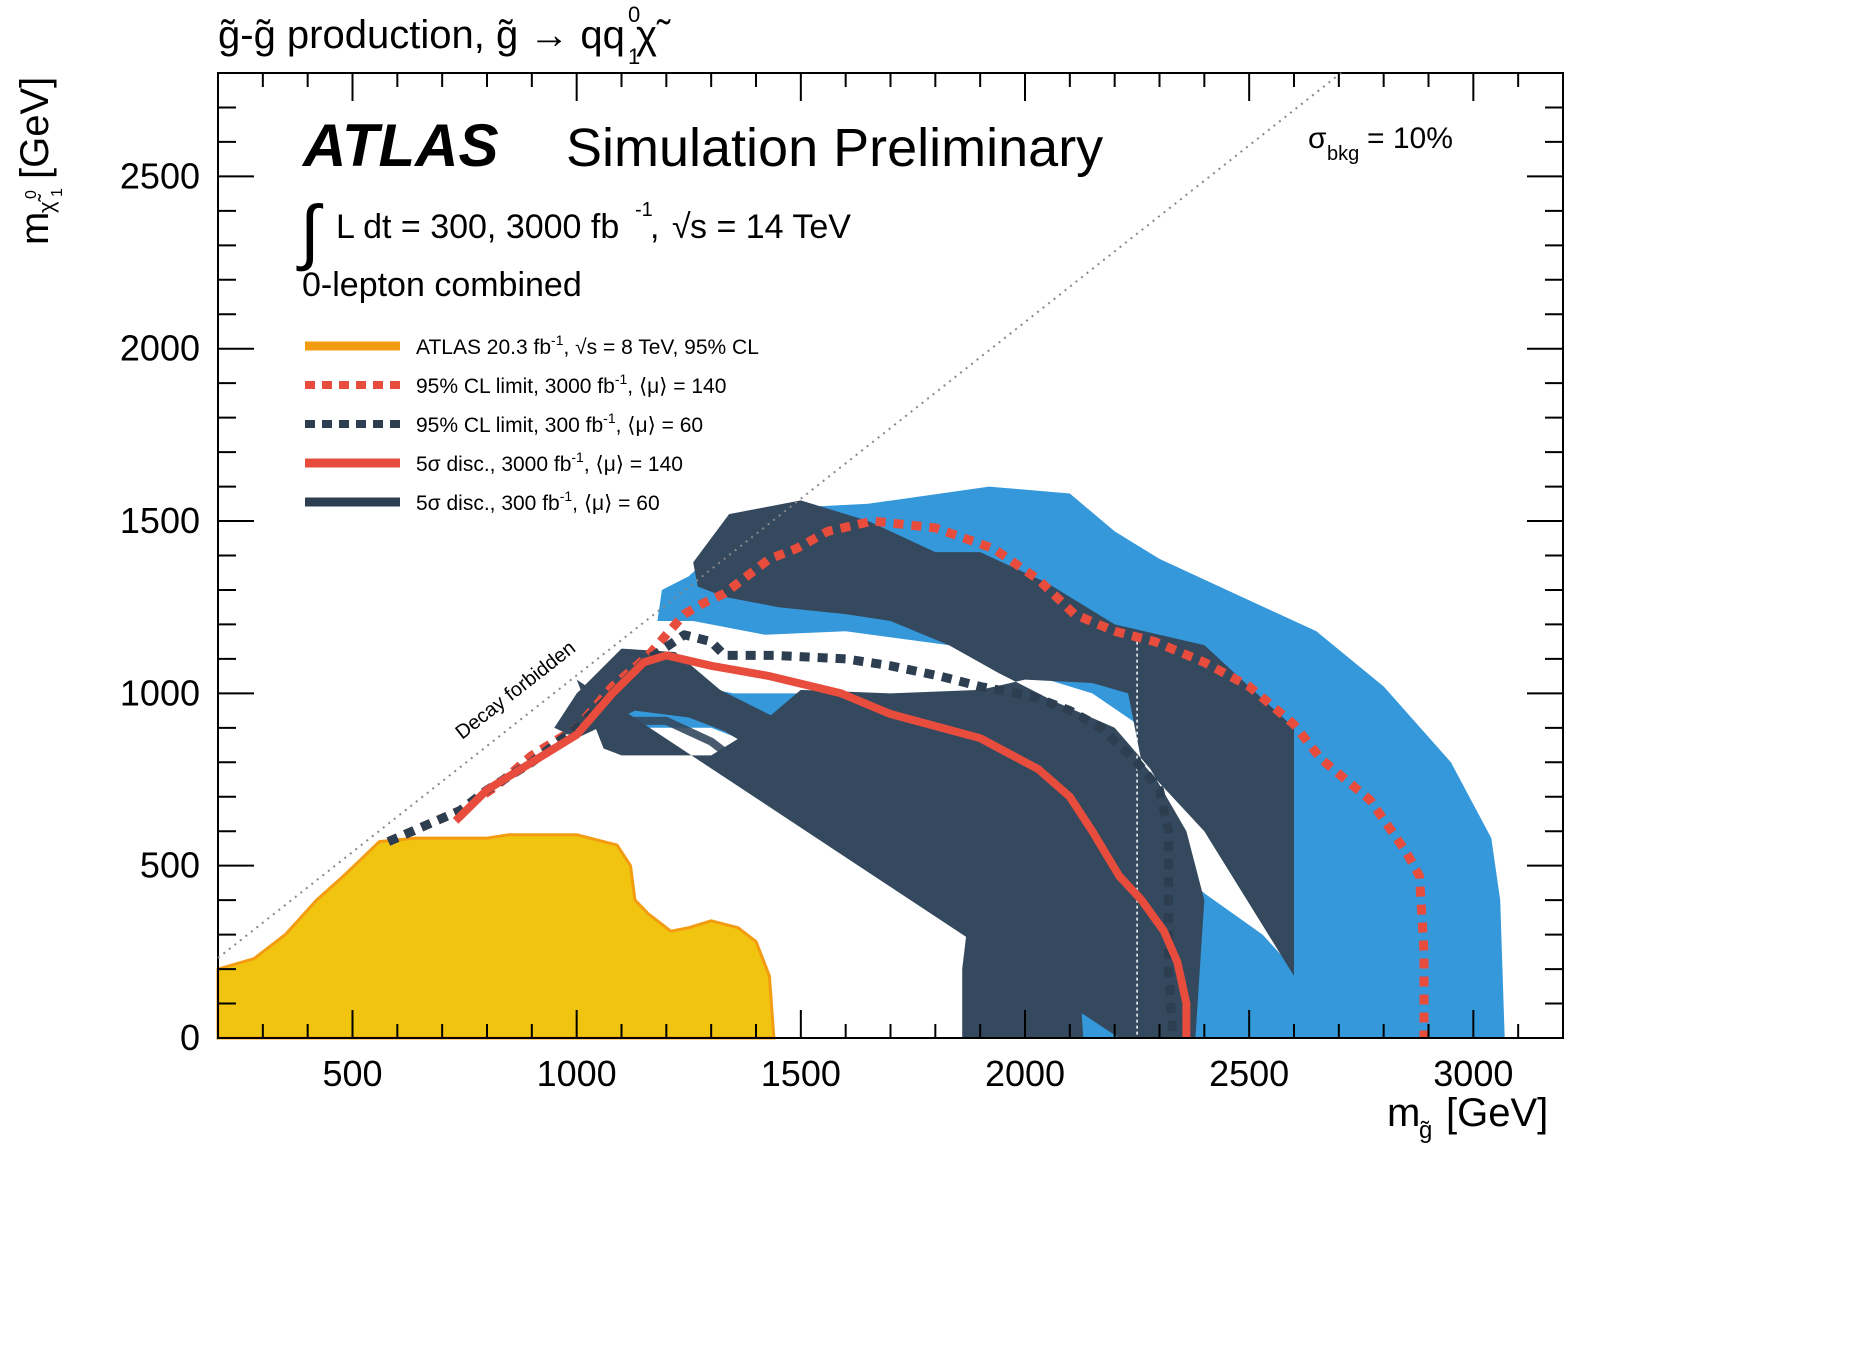  What do you see at coordinates (571, 384) in the screenshot?
I see `legend-label: 95% CL limit, 3000 fb-1, ⟨μ⟩ = 140` at bounding box center [571, 384].